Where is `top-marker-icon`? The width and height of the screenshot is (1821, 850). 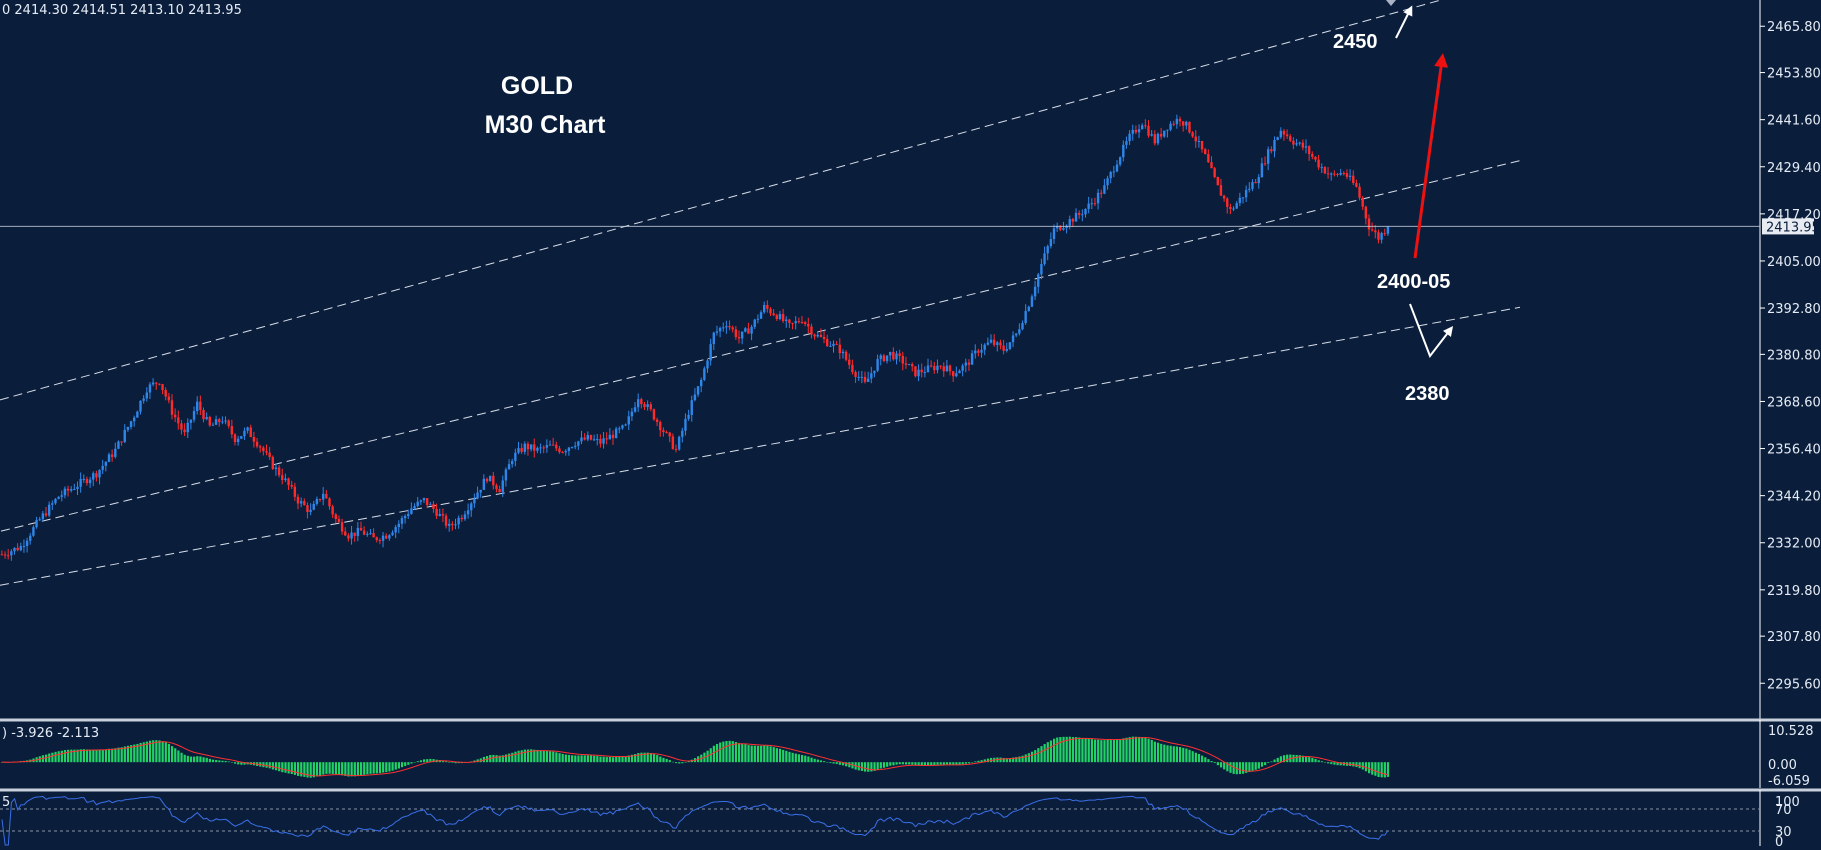
top-marker-icon is located at coordinates (1391, 3).